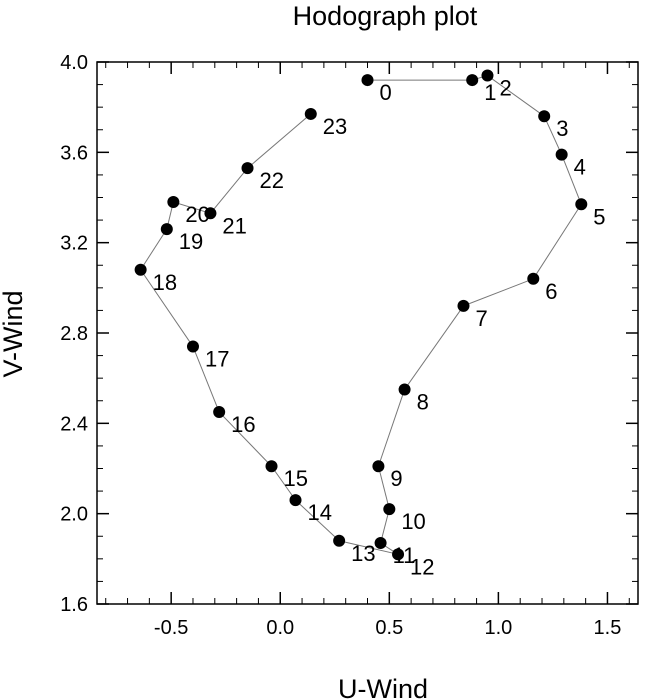 Image resolution: width=667 pixels, height=700 pixels. Describe the element at coordinates (74, 605) in the screenshot. I see `y-tick-label: 1.6` at that location.